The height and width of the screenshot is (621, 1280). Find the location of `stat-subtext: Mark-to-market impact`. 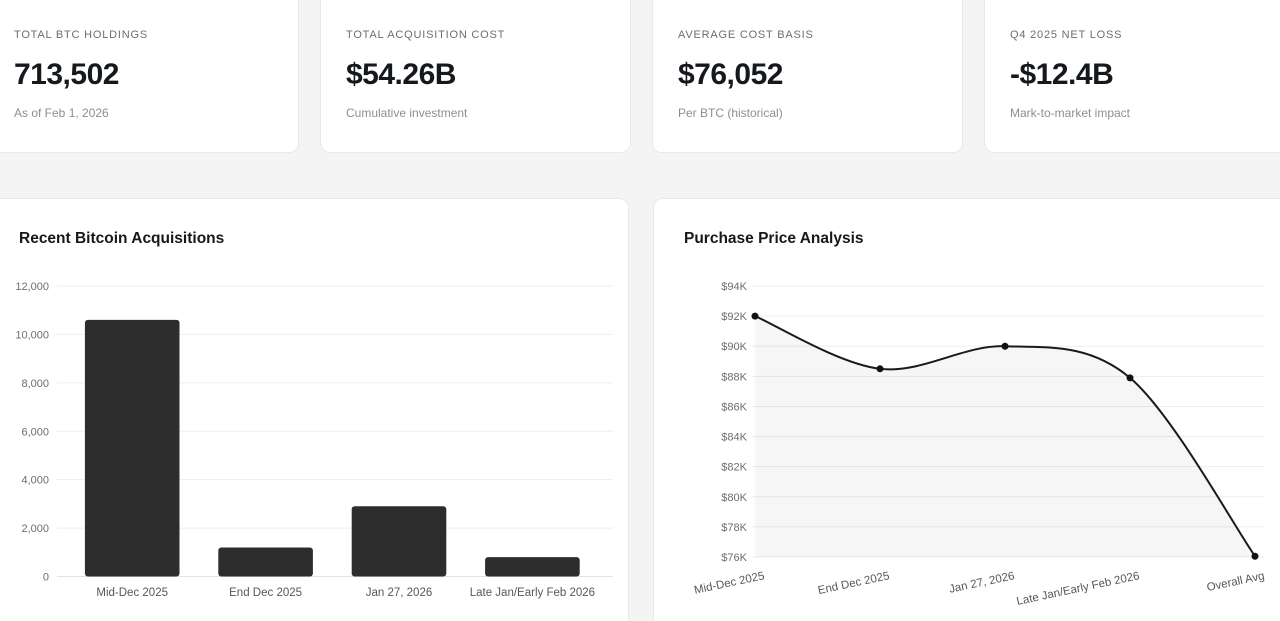

stat-subtext: Mark-to-market impact is located at coordinates (1070, 113).